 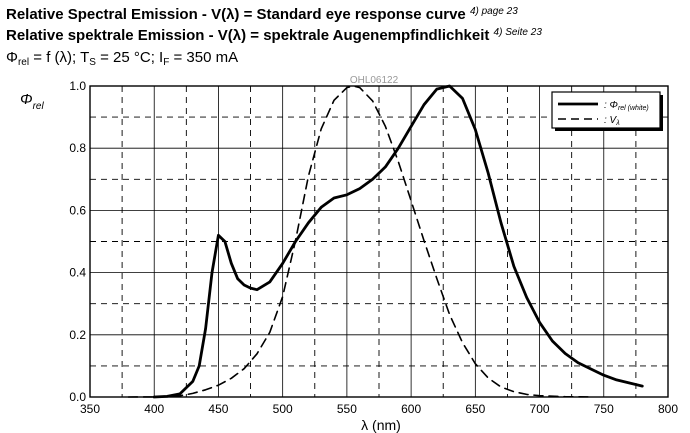 I want to click on y-axis-label: Φrel, so click(x=32, y=101).